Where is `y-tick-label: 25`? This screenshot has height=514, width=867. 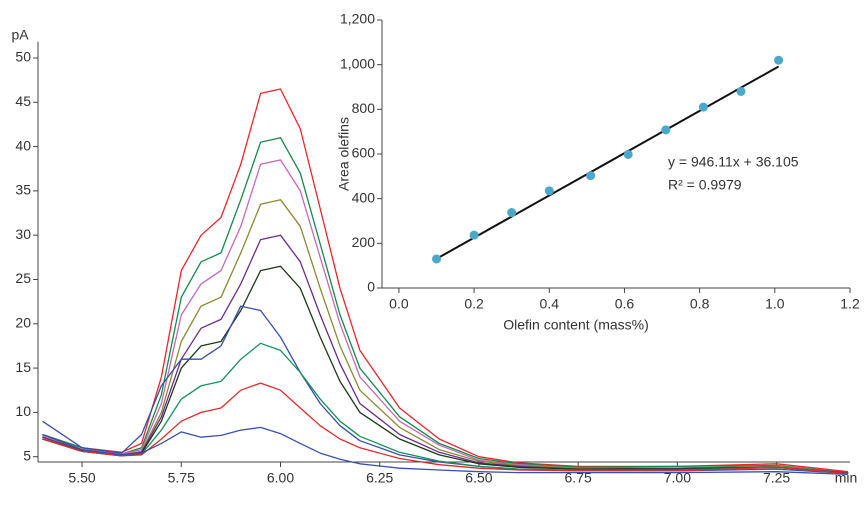 y-tick-label: 25 is located at coordinates (23, 278).